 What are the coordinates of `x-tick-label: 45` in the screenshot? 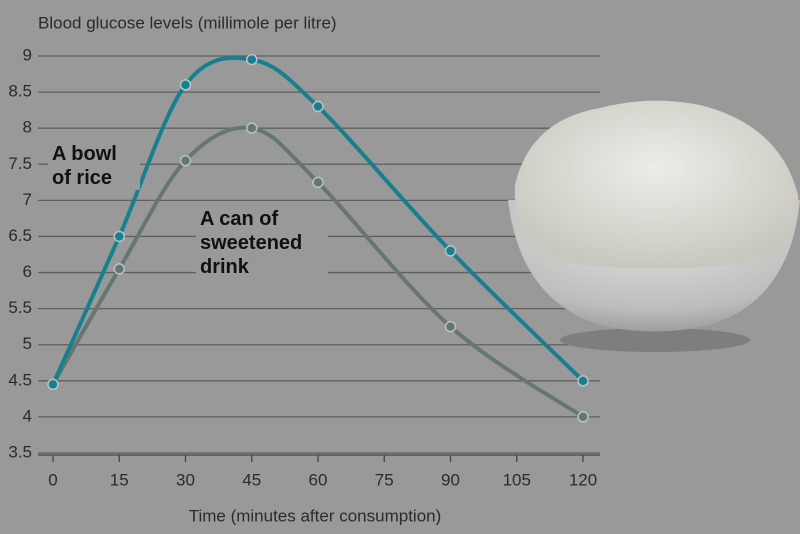 It's located at (251, 479).